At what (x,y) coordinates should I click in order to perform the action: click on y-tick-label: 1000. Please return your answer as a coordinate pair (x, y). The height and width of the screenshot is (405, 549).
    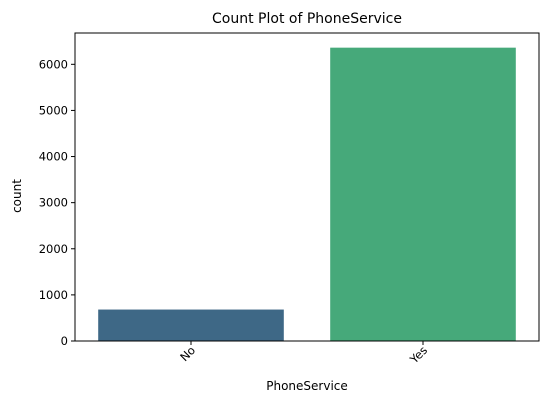
    Looking at the image, I should click on (53, 295).